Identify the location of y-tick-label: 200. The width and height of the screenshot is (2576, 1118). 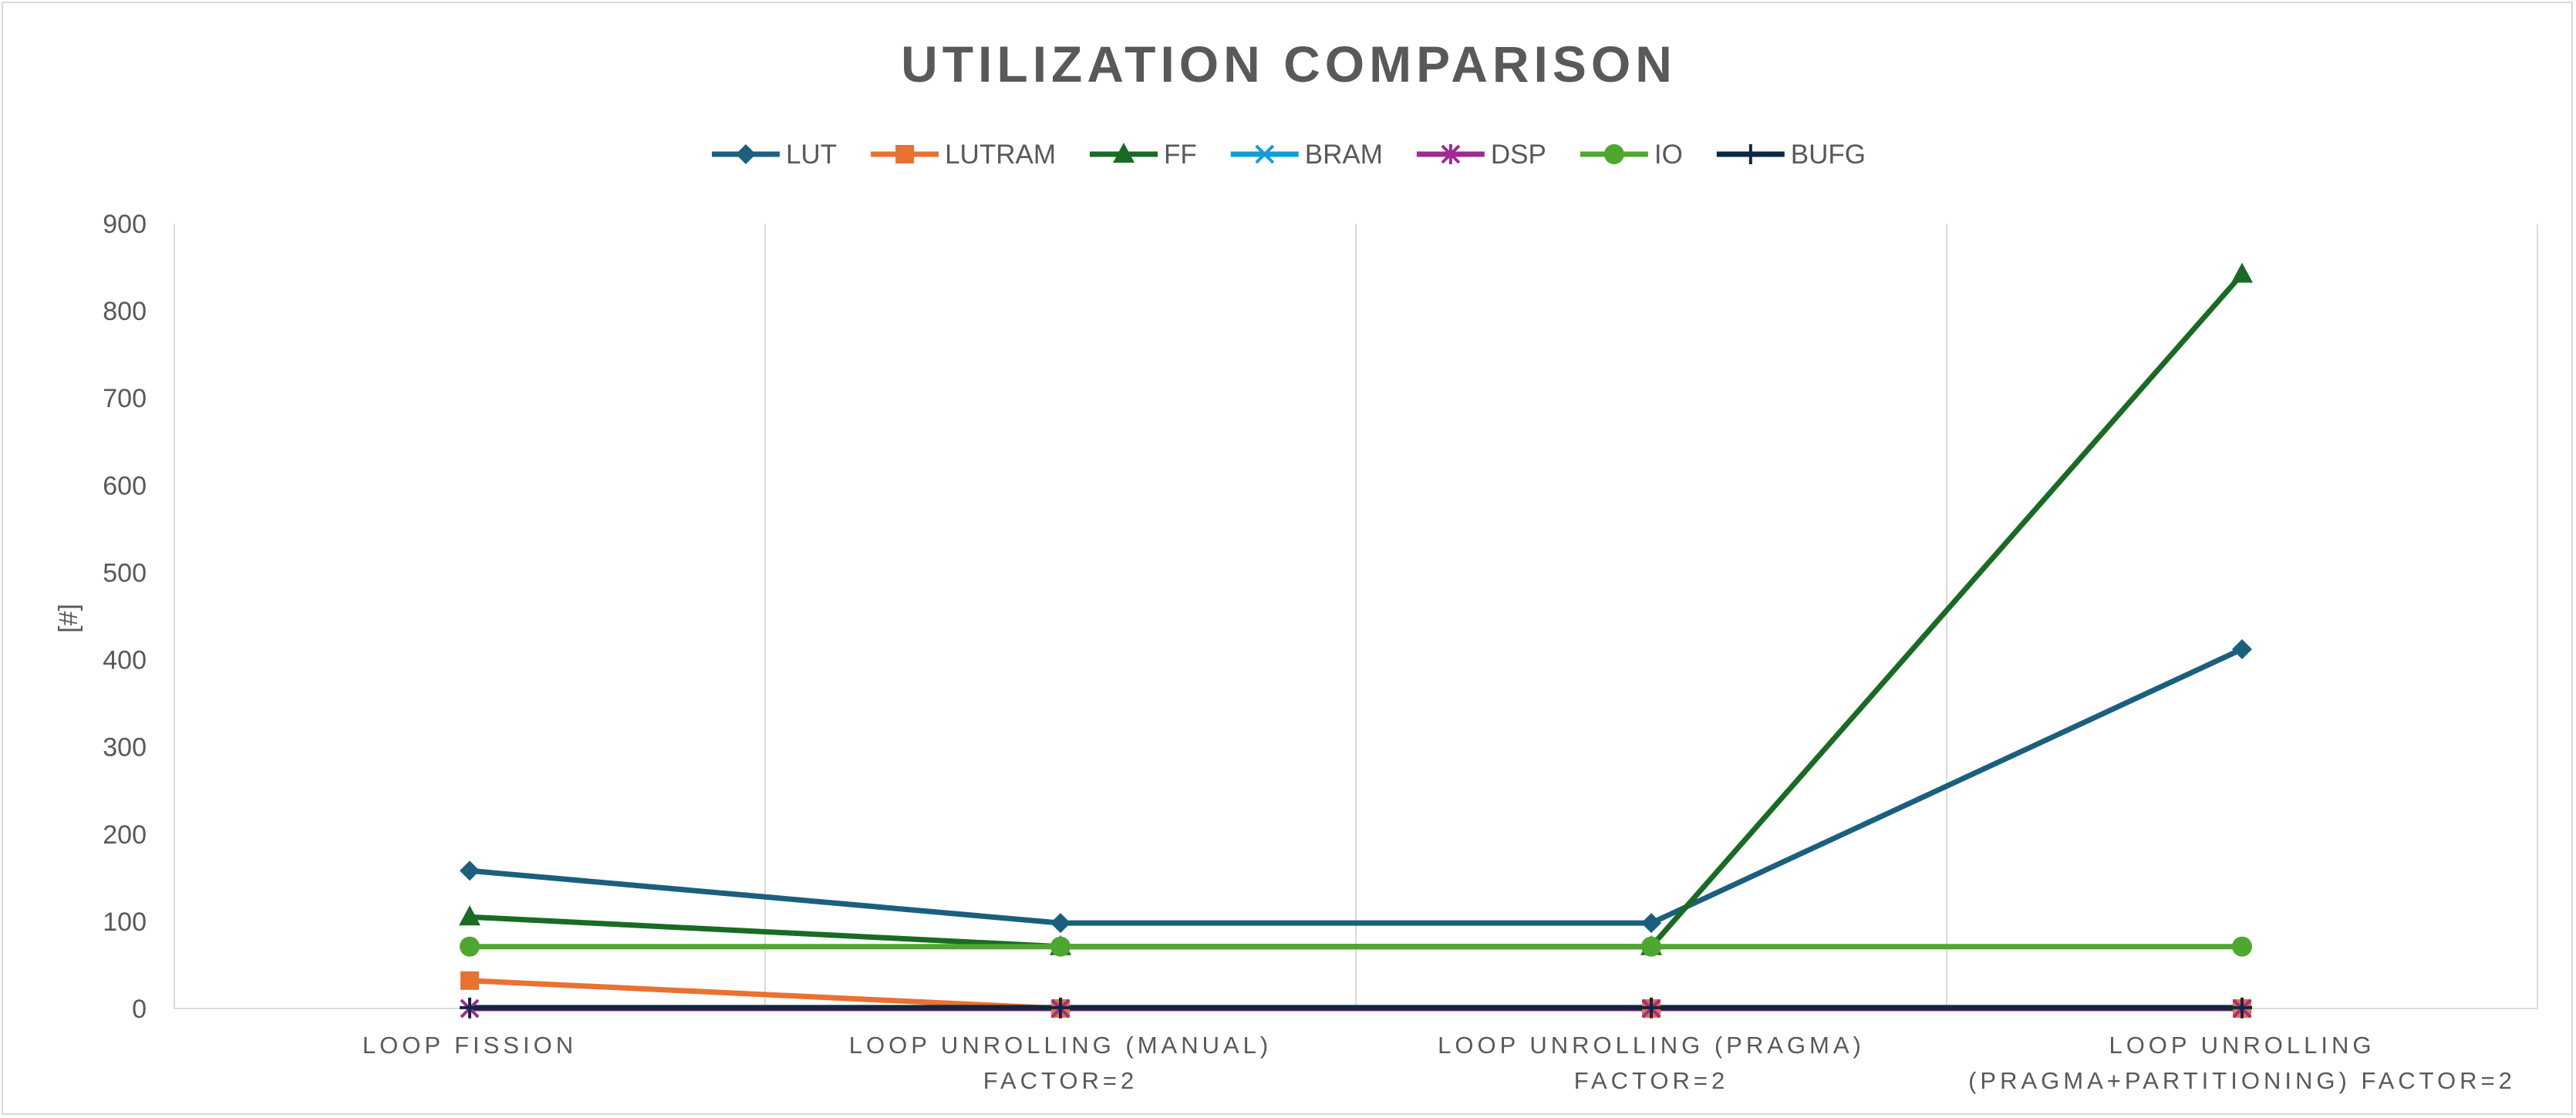
(125, 835).